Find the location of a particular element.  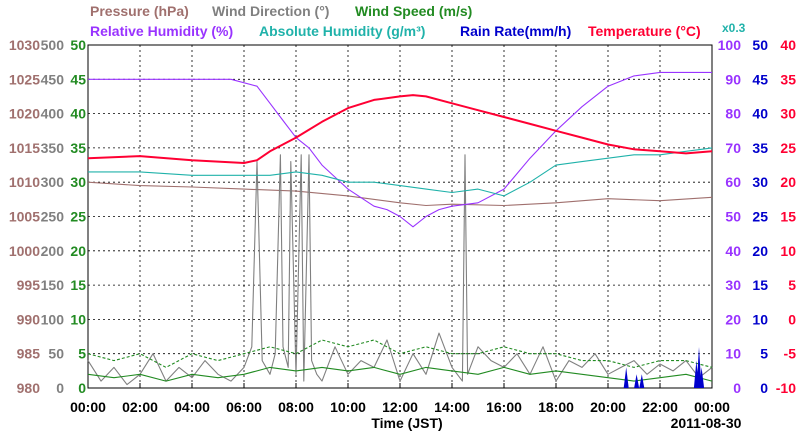

series-temperature-c is located at coordinates (400, 129).